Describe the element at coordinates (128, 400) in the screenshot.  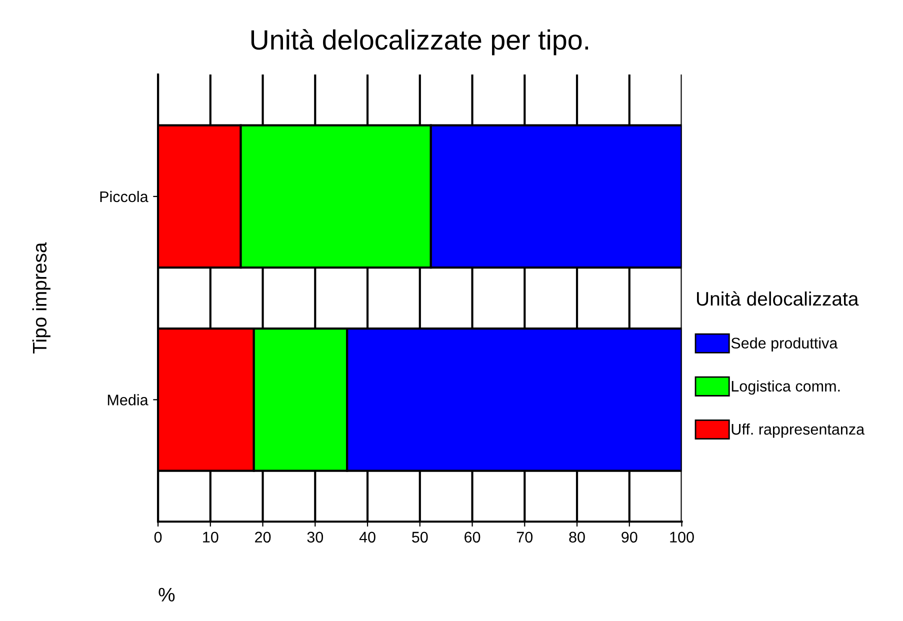
I see `y-tick-label: Media` at that location.